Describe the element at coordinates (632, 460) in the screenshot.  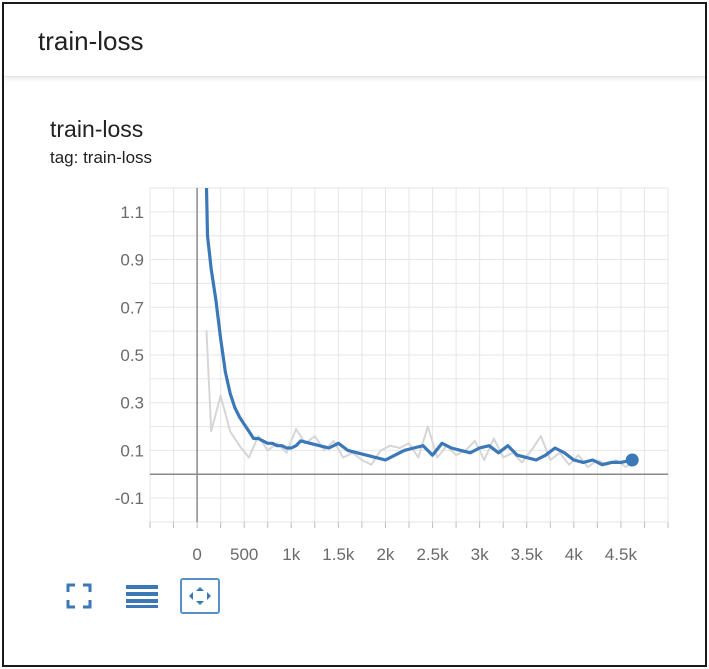
I see `last-point-marker` at that location.